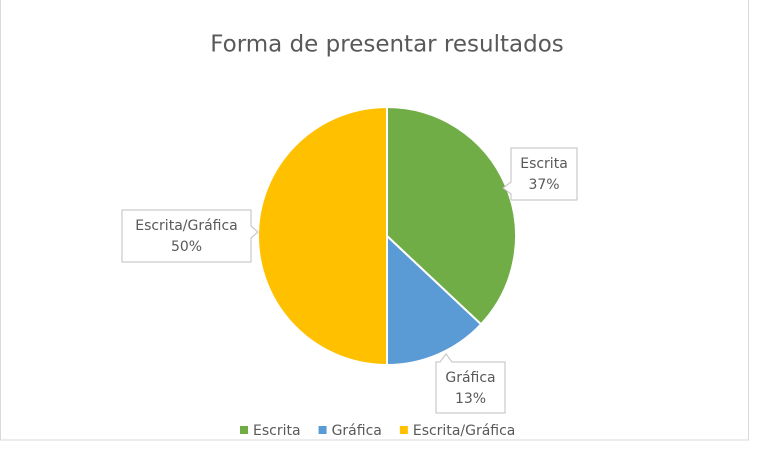  I want to click on data-label-category: Escrita, so click(544, 164).